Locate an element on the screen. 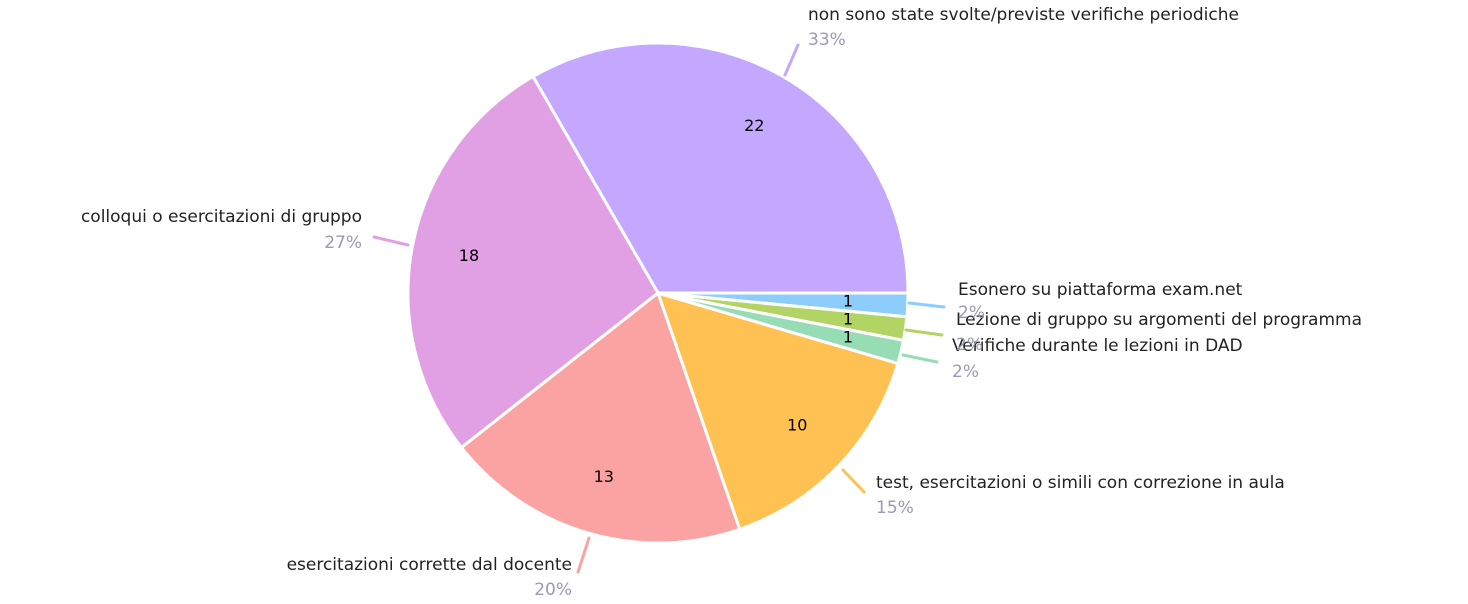  slice-name: colloqui o esercitazioni di gruppo is located at coordinates (221, 217).